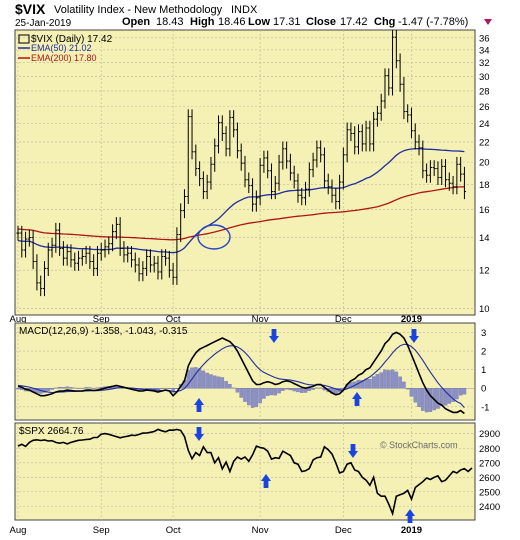  I want to click on price-y-tick: 22, so click(484, 142).